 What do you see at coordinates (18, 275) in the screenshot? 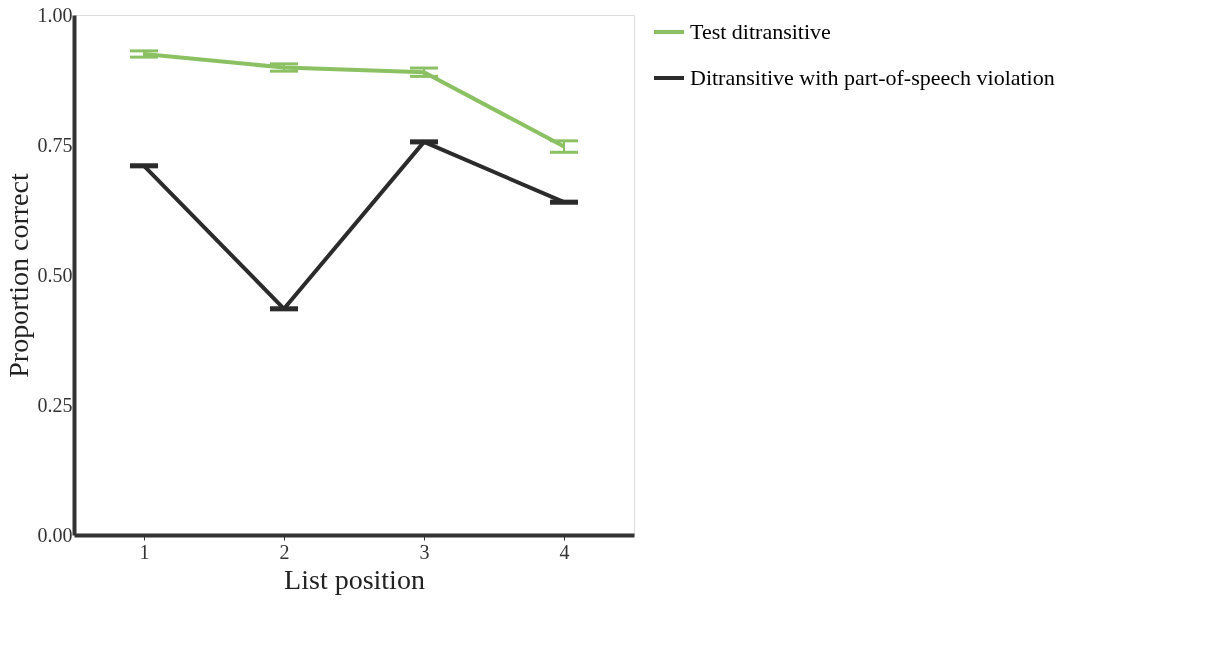
I see `y-axis-title: Proportion correct` at bounding box center [18, 275].